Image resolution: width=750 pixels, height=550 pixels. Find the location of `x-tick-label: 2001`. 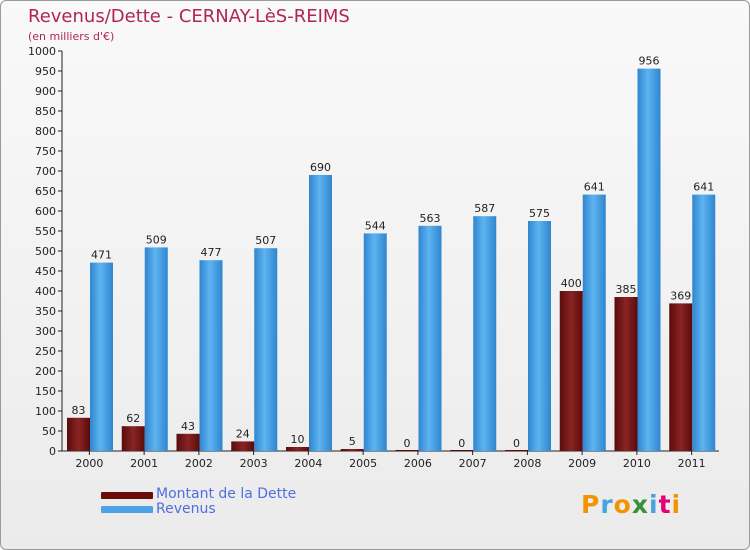

x-tick-label: 2001 is located at coordinates (144, 463).